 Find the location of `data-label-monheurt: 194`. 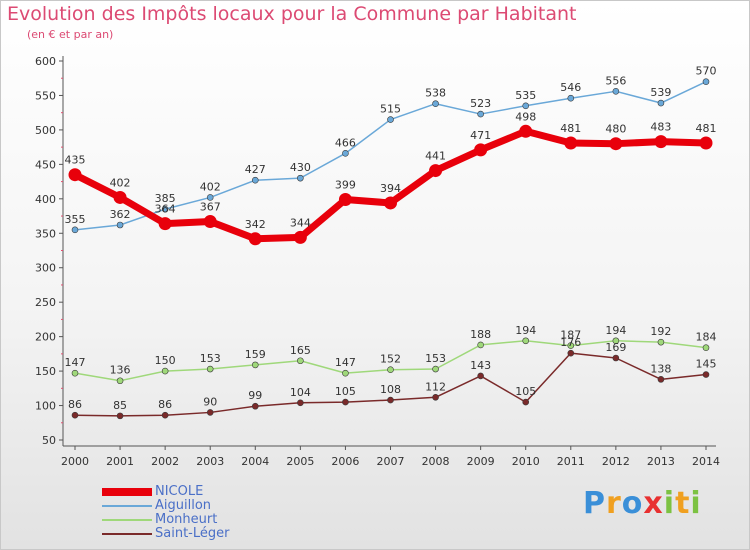

data-label-monheurt: 194 is located at coordinates (525, 330).